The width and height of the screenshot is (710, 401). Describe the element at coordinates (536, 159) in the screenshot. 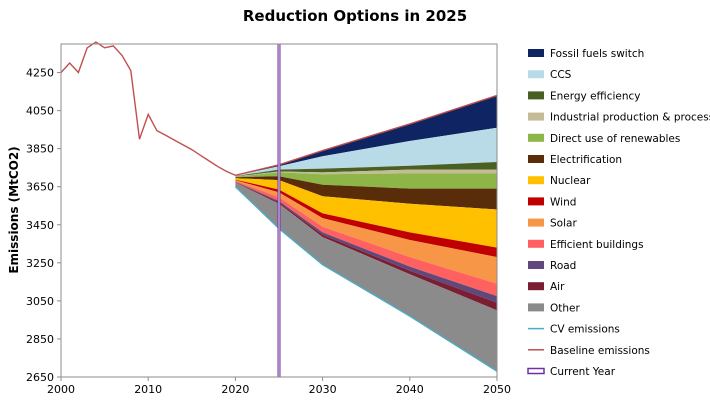

I see `legend-swatch-electrification` at that location.